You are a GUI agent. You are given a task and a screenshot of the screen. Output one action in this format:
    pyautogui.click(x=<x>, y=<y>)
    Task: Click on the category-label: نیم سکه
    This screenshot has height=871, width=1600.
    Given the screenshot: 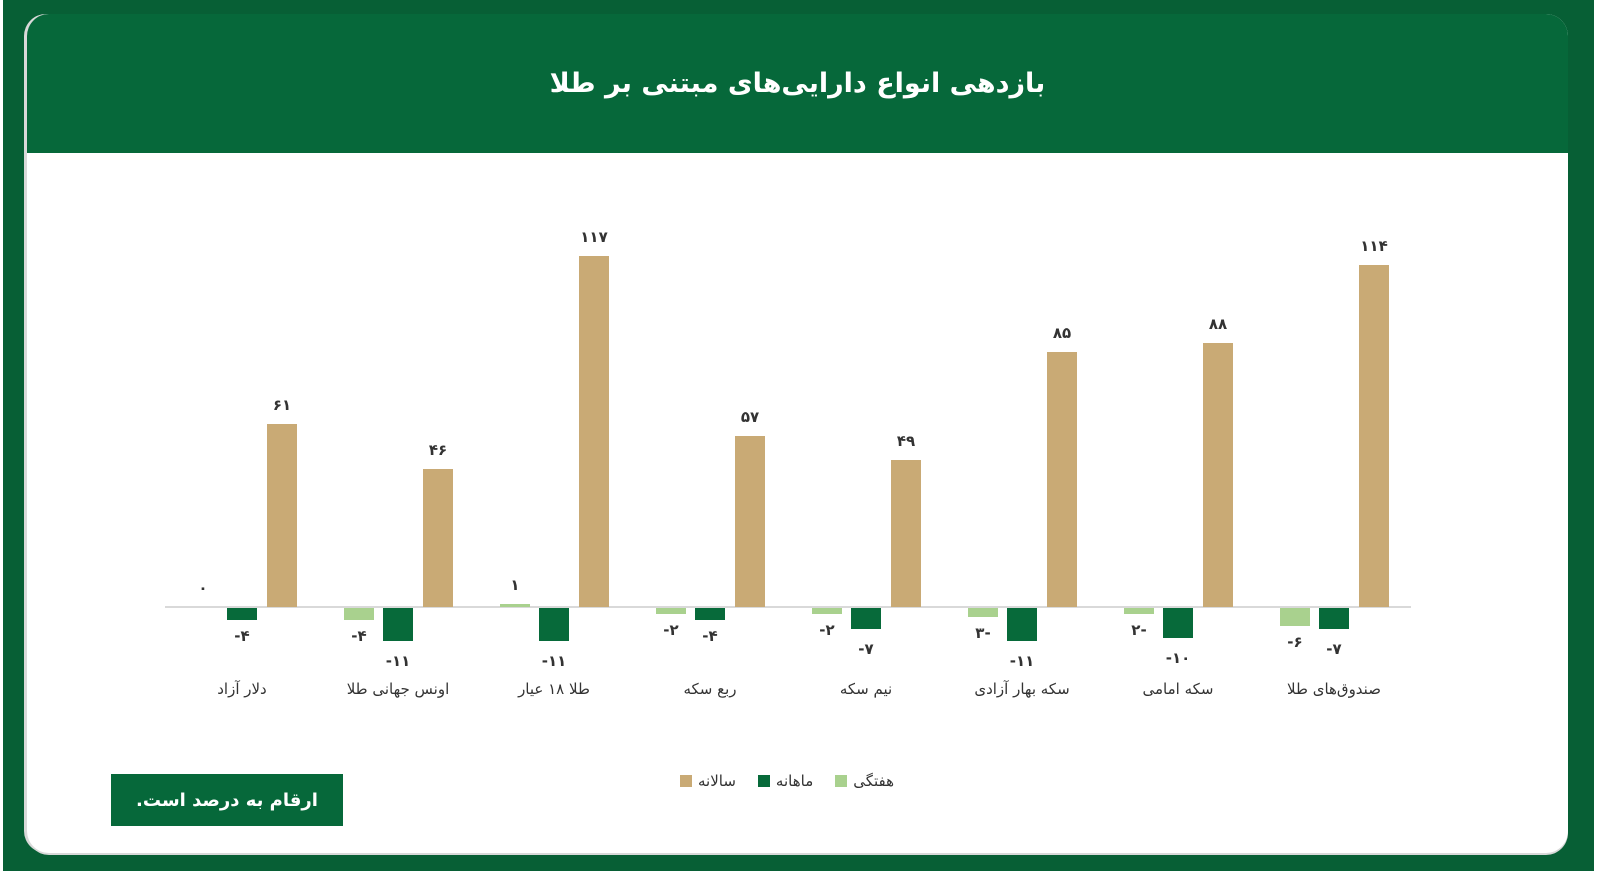 What is the action you would take?
    pyautogui.click(x=866, y=689)
    